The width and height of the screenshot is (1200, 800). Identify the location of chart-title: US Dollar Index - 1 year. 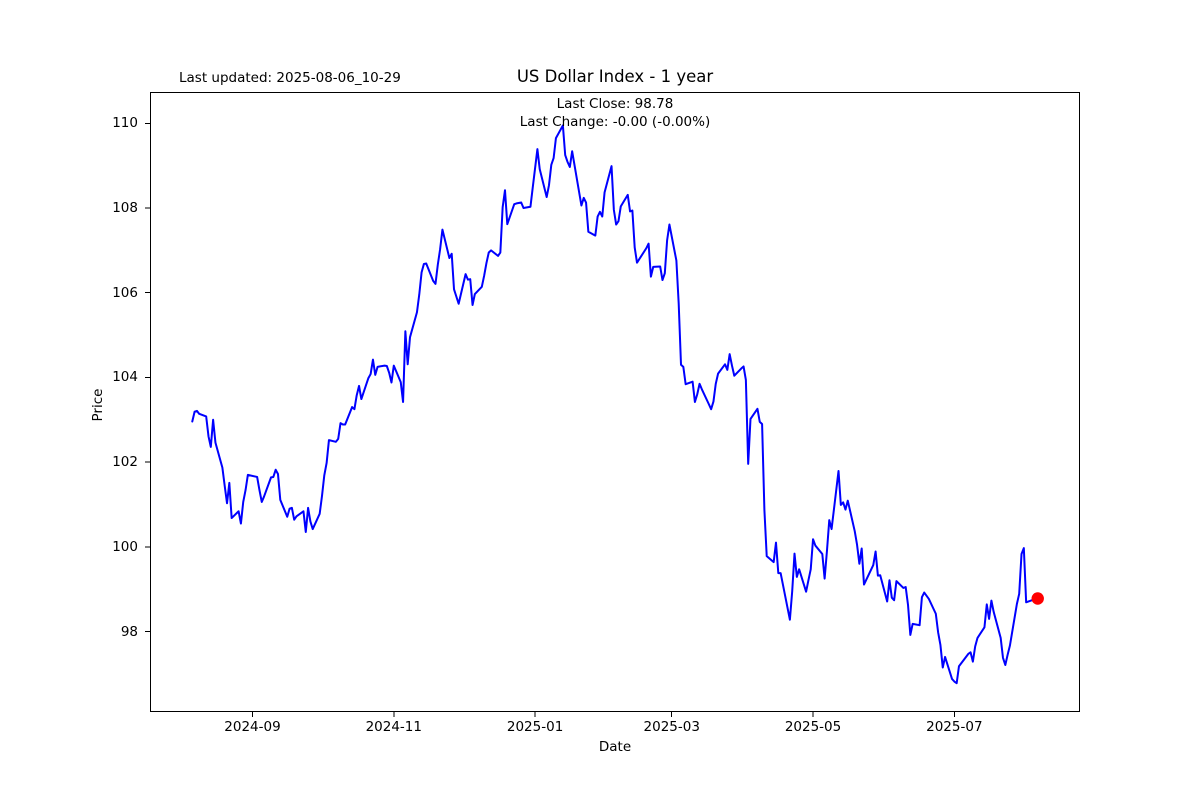
(615, 76).